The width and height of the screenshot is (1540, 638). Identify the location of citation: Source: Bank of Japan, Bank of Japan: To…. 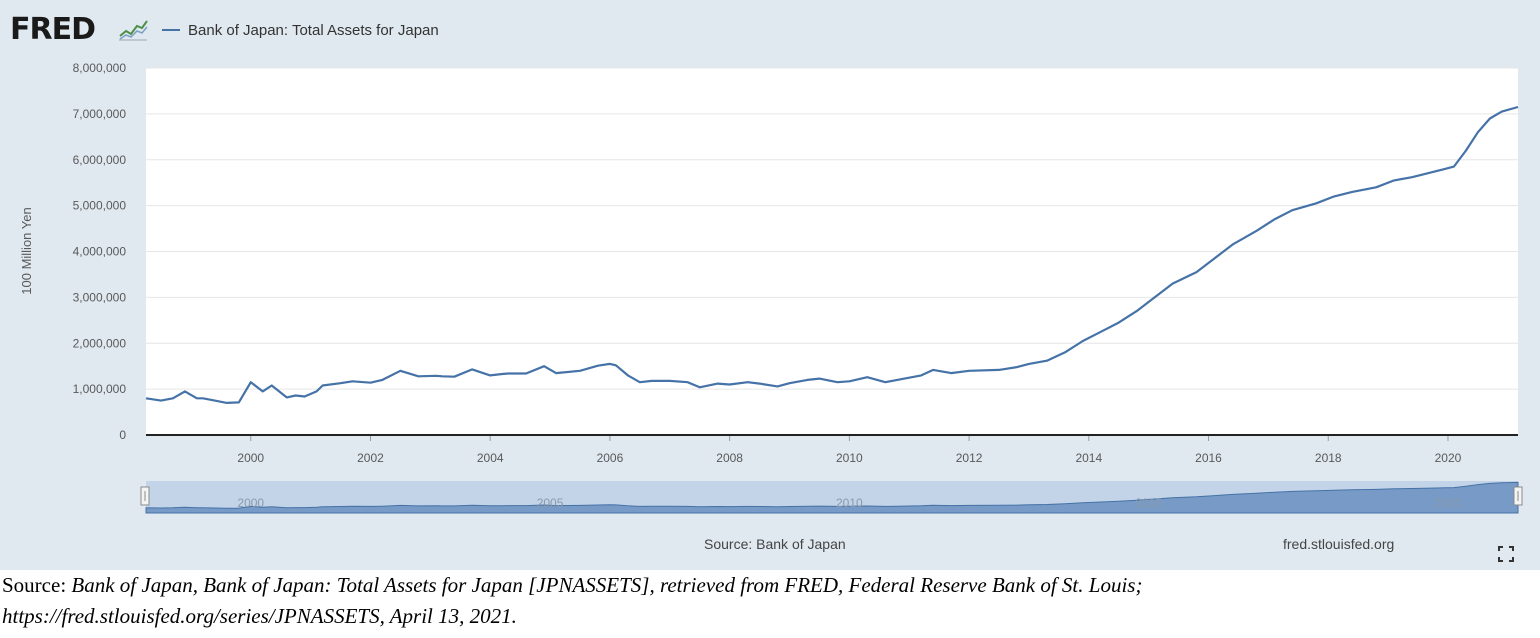
(771, 601).